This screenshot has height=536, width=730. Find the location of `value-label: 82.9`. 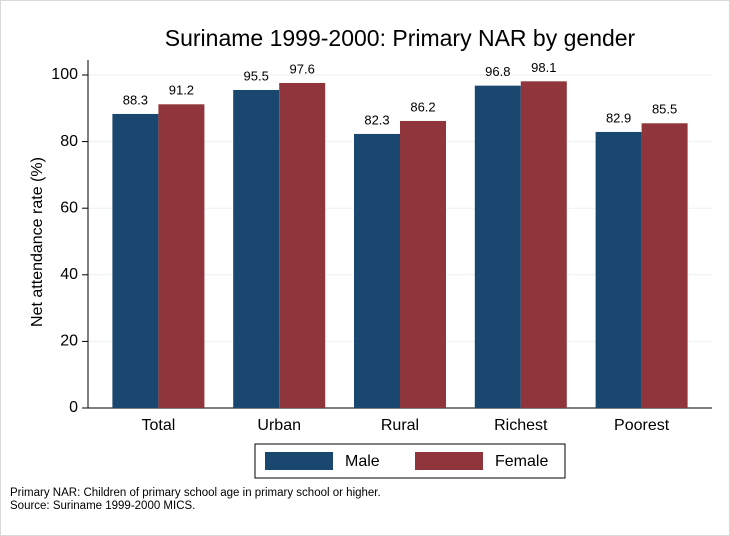

value-label: 82.9 is located at coordinates (618, 117).